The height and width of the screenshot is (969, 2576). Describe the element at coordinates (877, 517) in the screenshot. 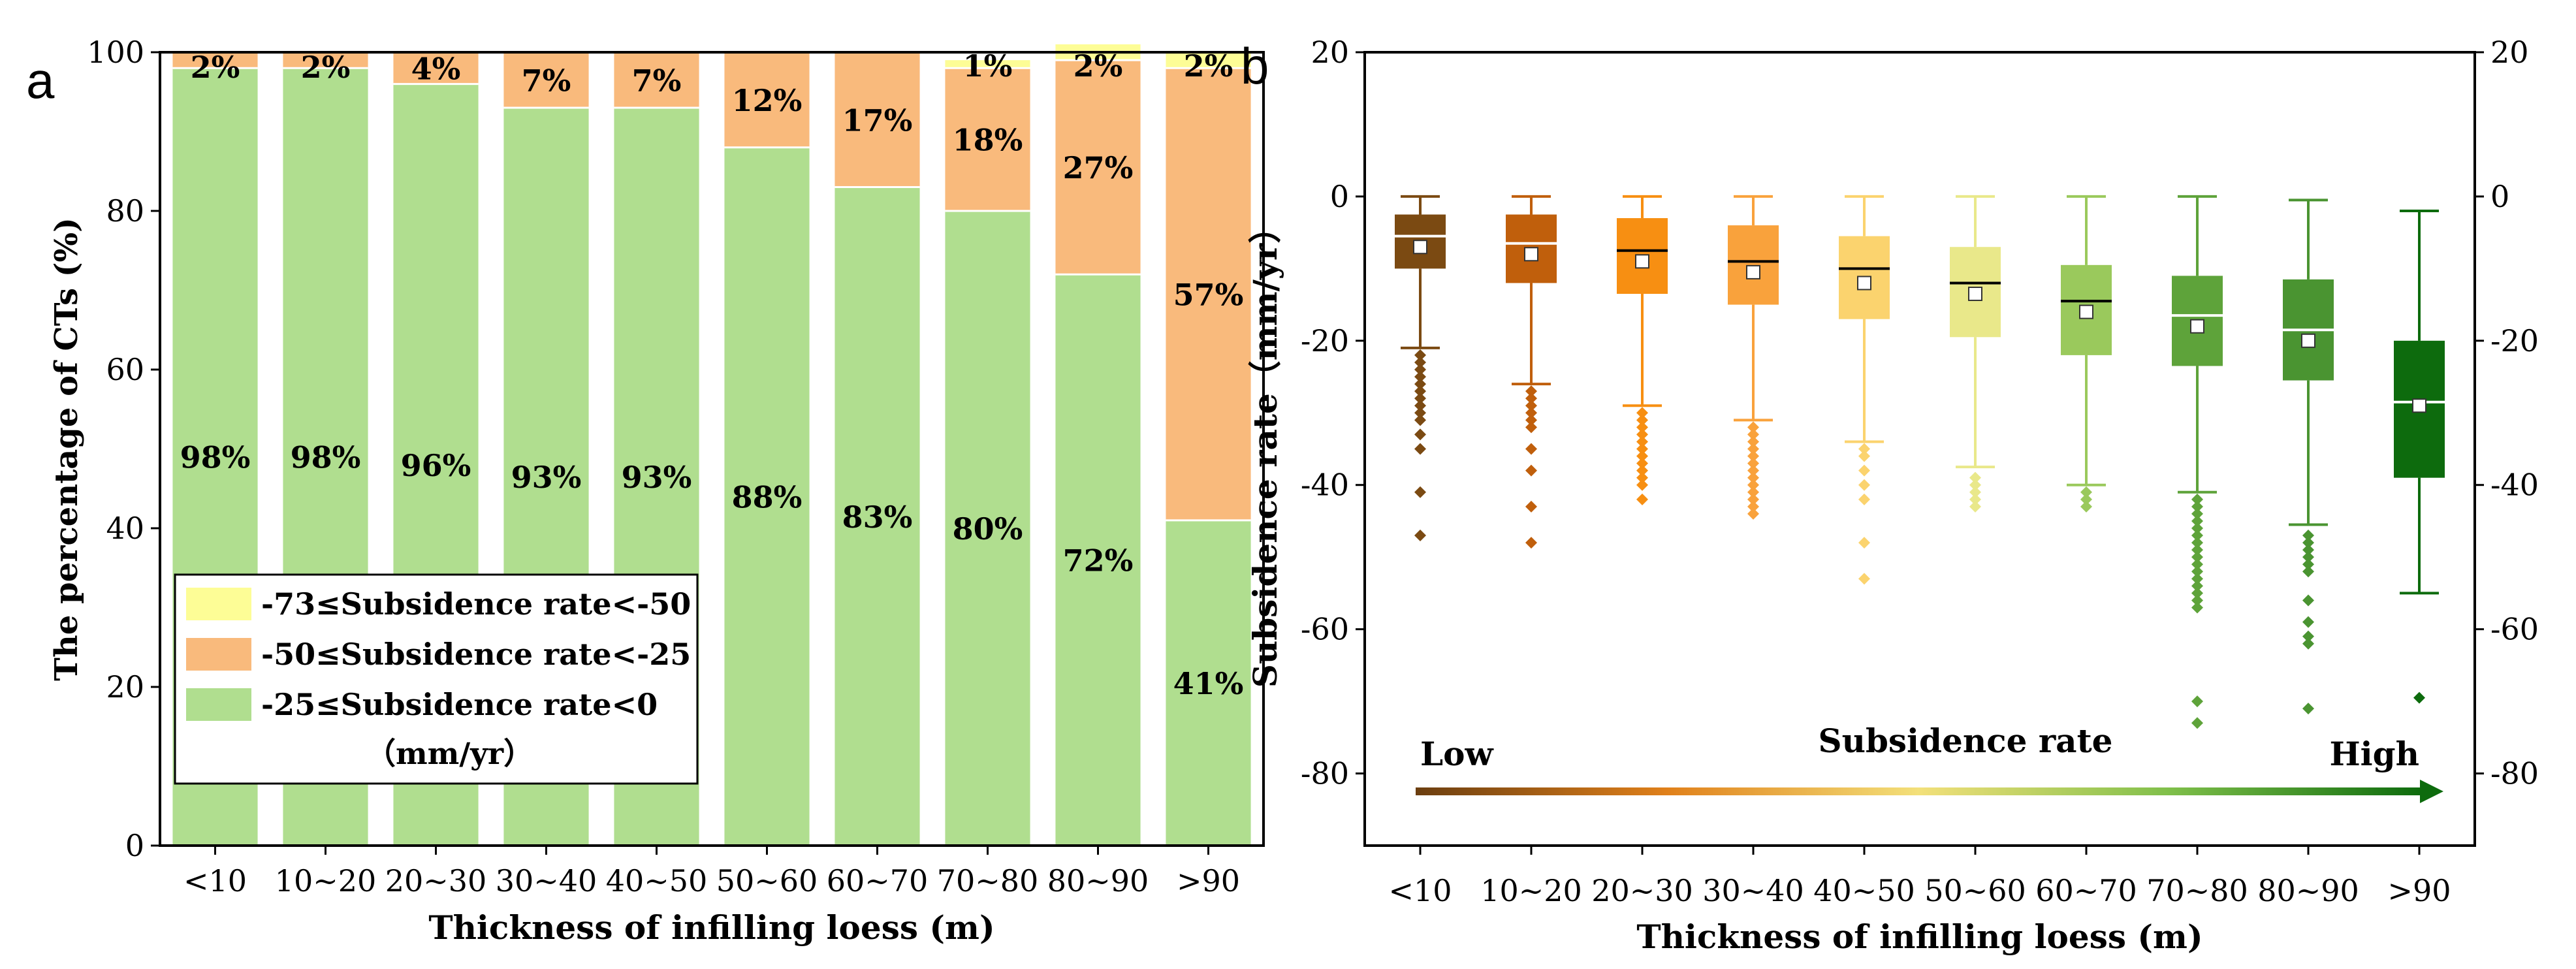

I see `bar-value-label: 83%` at that location.